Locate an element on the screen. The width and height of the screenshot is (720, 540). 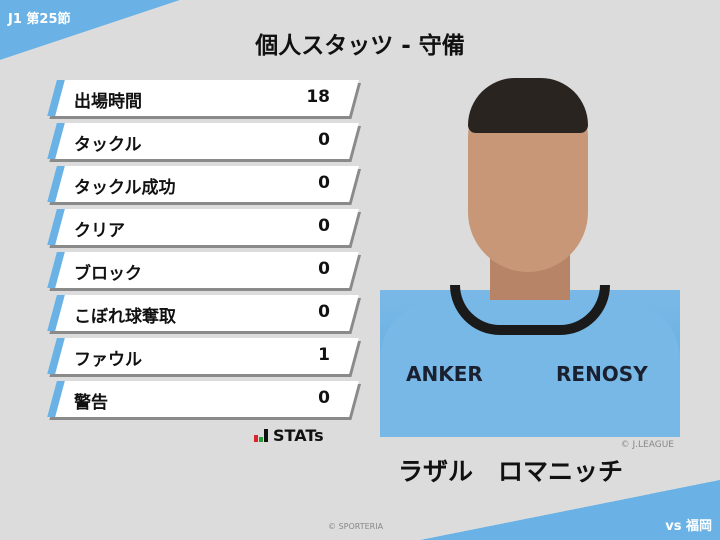
bar-chart-icon is located at coordinates (261, 435).